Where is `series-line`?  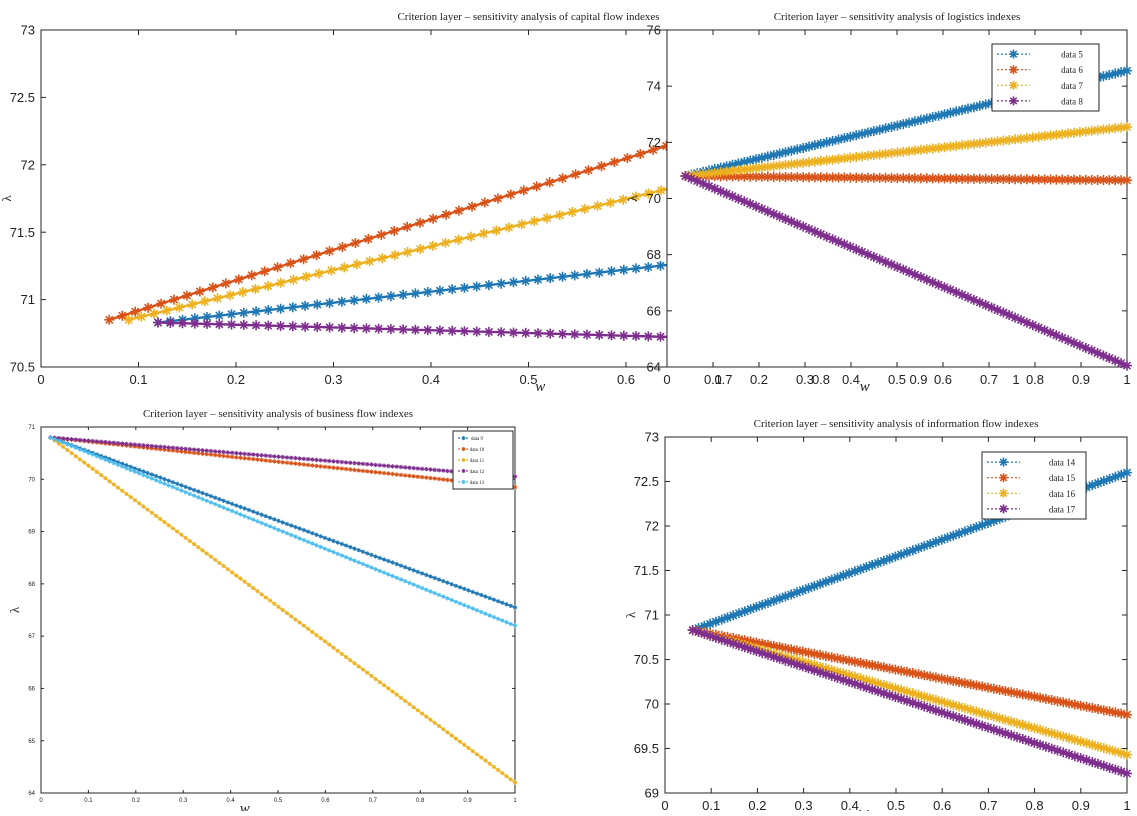 series-line is located at coordinates (910, 701).